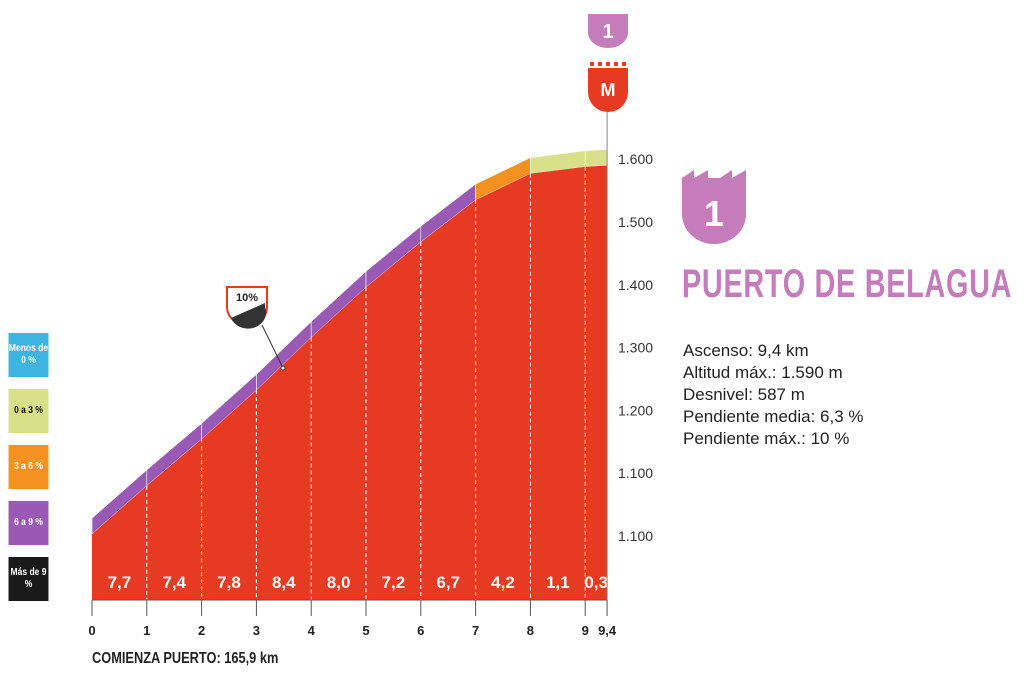  What do you see at coordinates (201, 630) in the screenshot?
I see `x-tick-label: 2` at bounding box center [201, 630].